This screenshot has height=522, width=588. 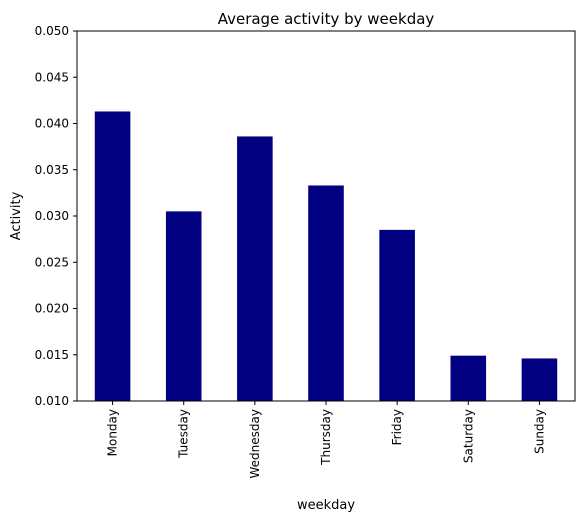 What do you see at coordinates (52, 216) in the screenshot?
I see `y-tick-label: 0.030` at bounding box center [52, 216].